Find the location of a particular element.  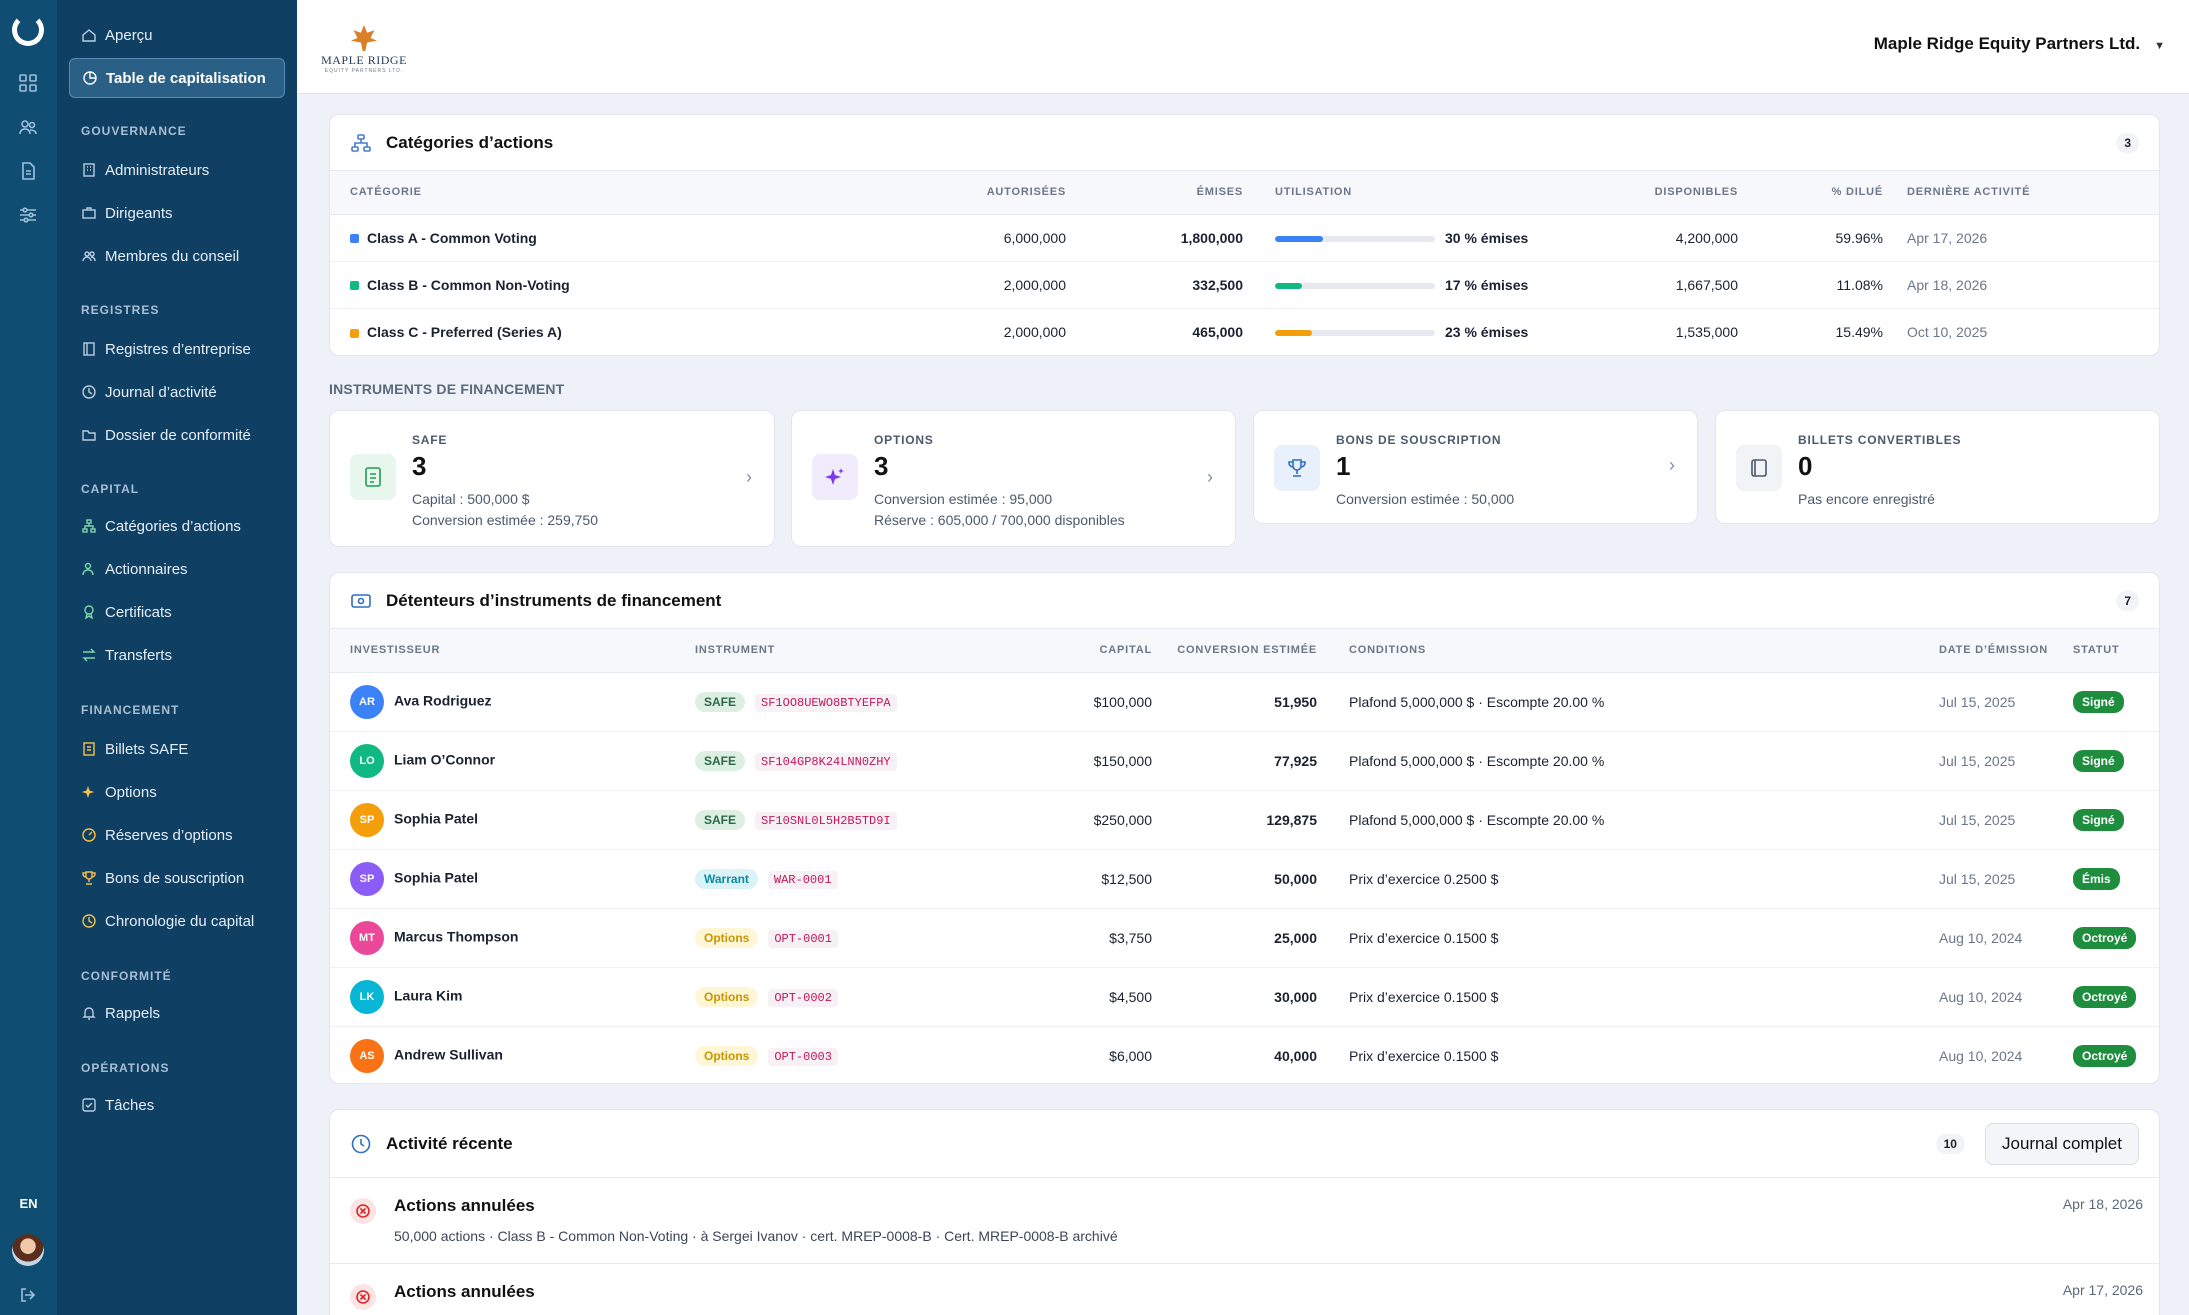

tile-value: 0 is located at coordinates (1805, 466).